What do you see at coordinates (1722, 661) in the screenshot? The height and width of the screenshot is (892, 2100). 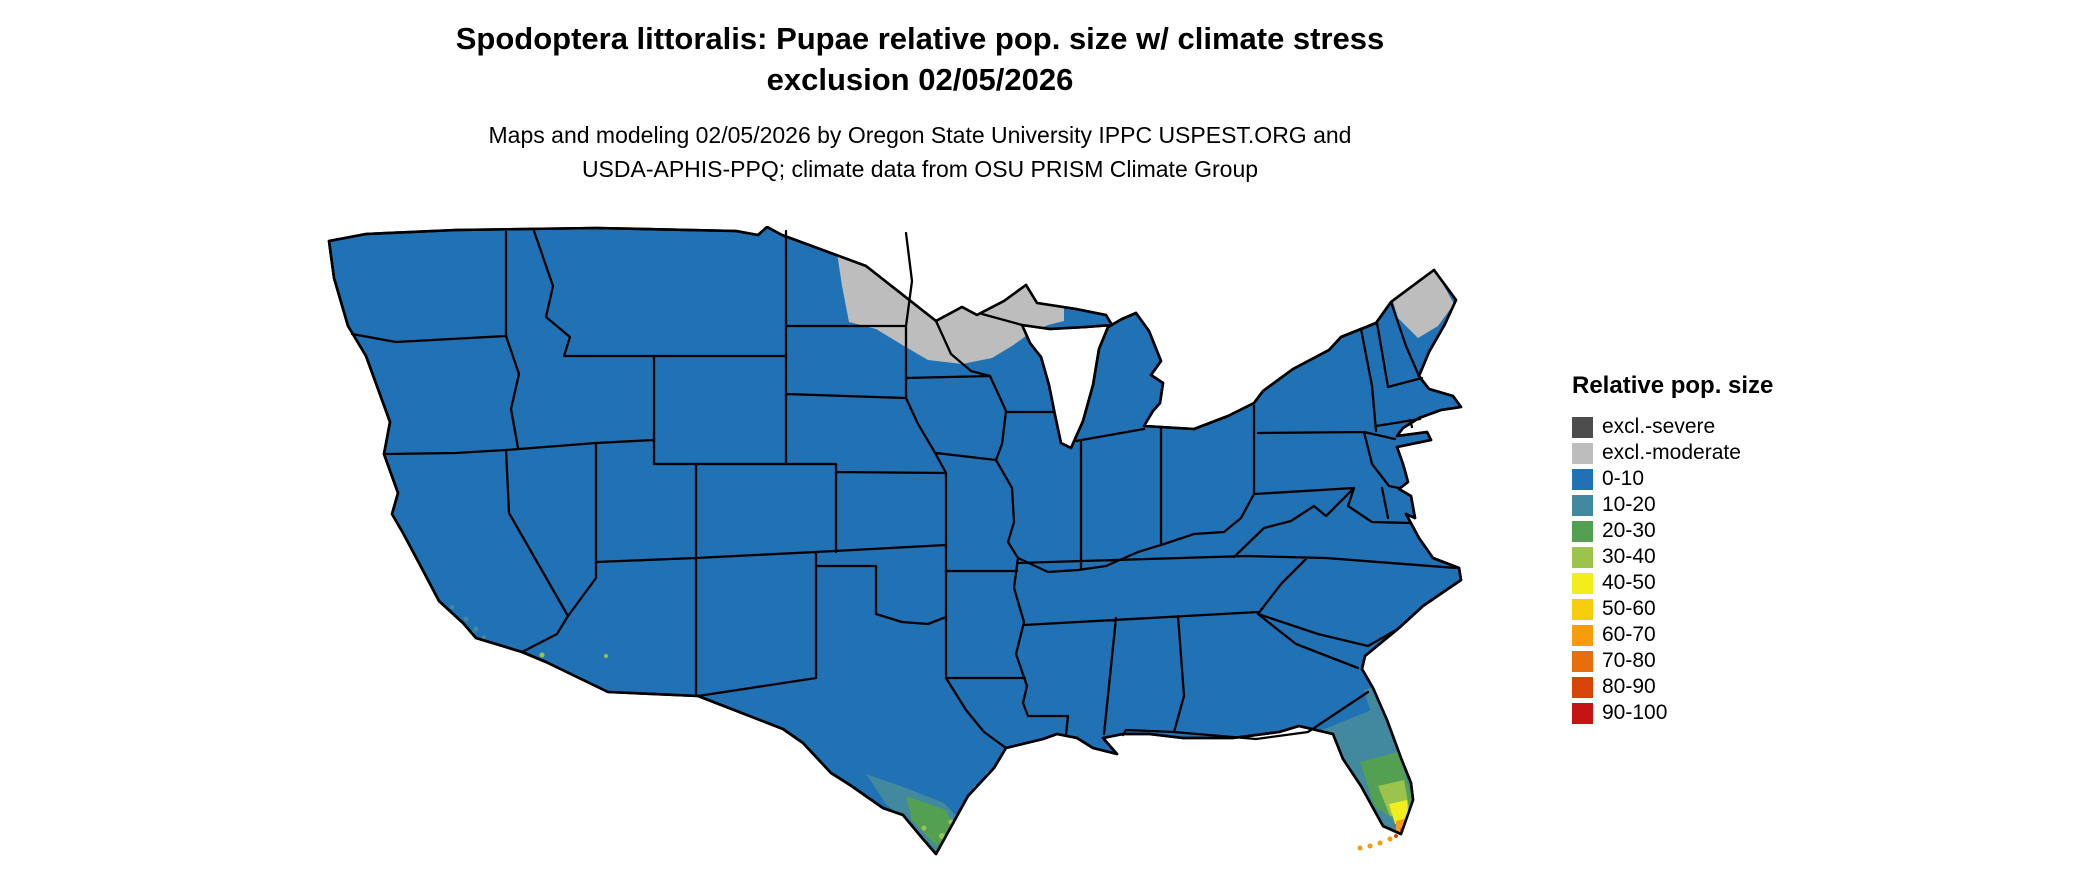 I see `legend-item: 70-80` at bounding box center [1722, 661].